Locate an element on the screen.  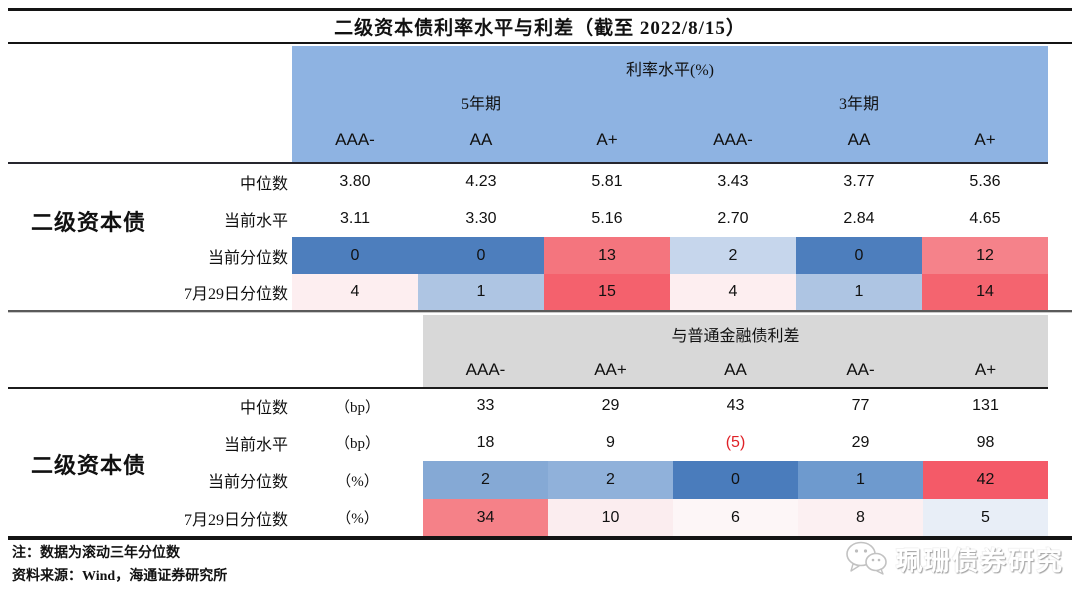
rate-level-header: 利率水平(%) 5年期 3年期 AAA- AA A+ AAA- AA A+ is located at coordinates (670, 104).